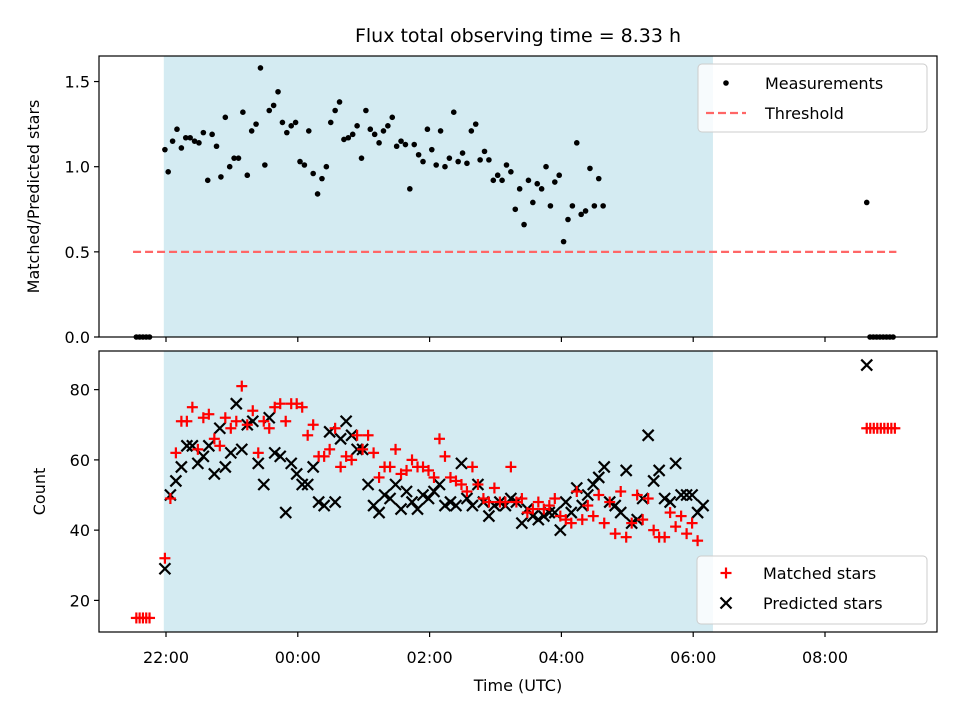 The image size is (960, 720). What do you see at coordinates (77, 337) in the screenshot?
I see `top-y-tick-label: 0.0` at bounding box center [77, 337].